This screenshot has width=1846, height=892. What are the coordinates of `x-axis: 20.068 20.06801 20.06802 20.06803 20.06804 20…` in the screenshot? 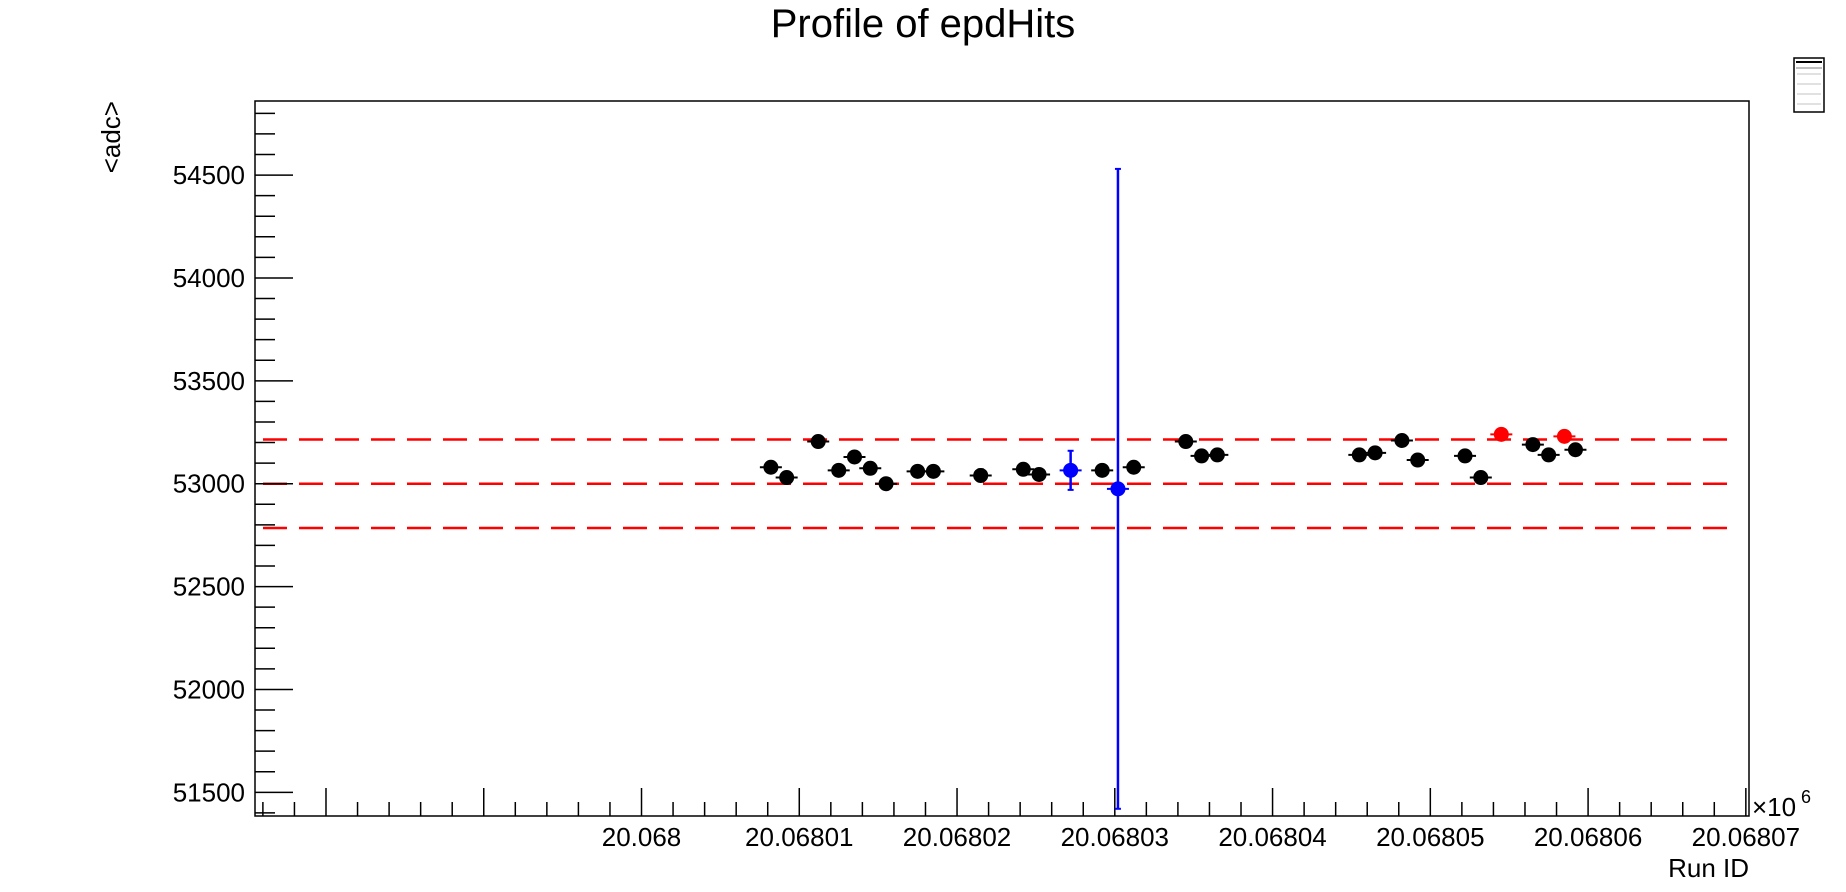 It's located at (1031, 820).